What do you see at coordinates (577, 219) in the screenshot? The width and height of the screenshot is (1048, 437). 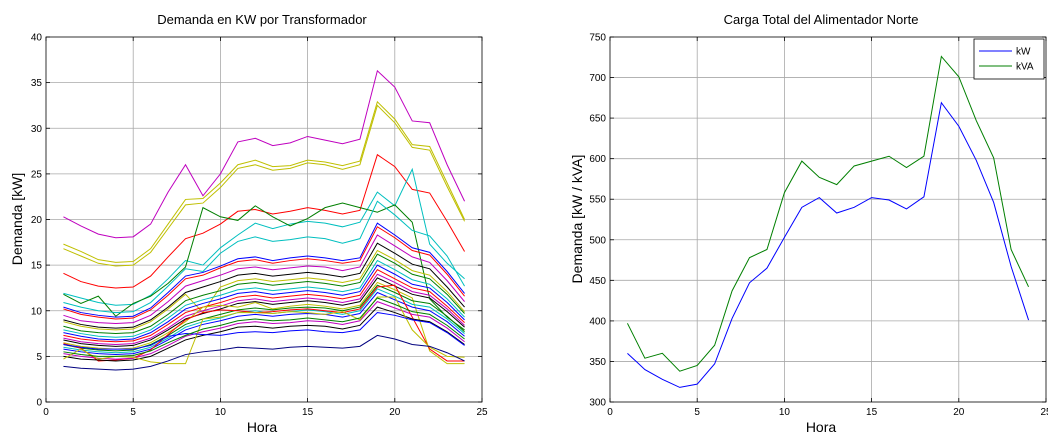 I see `y-axis-label: Demanda [kW / kVA]` at bounding box center [577, 219].